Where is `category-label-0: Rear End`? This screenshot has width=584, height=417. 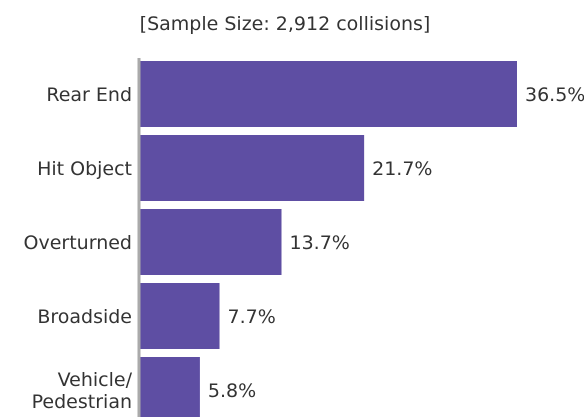
category-label-0: Rear End is located at coordinates (89, 95).